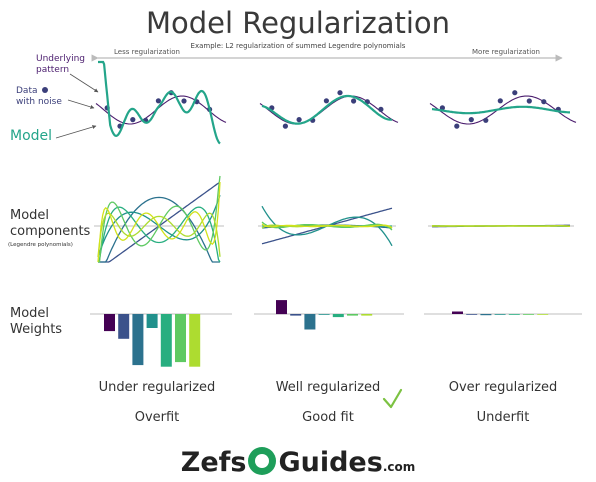 This screenshot has width=596, height=482. Describe the element at coordinates (157, 417) in the screenshot. I see `column-under-fit: Overfit` at that location.